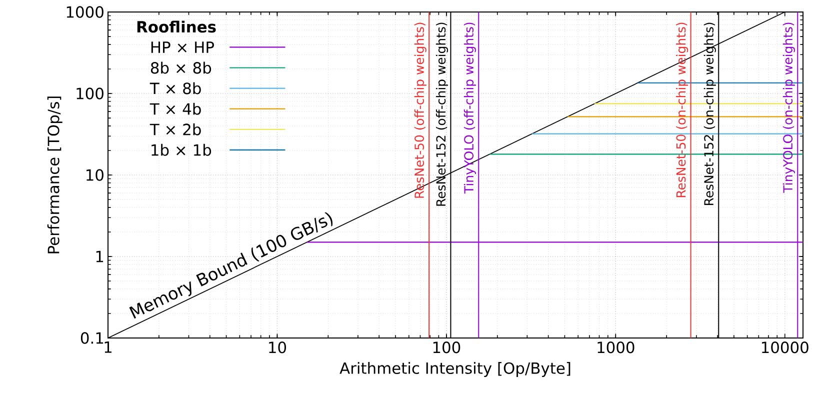 The height and width of the screenshot is (410, 818). What do you see at coordinates (788, 107) in the screenshot?
I see `ref-line-label: TinyYOLO (on-chip weights)` at bounding box center [788, 107].